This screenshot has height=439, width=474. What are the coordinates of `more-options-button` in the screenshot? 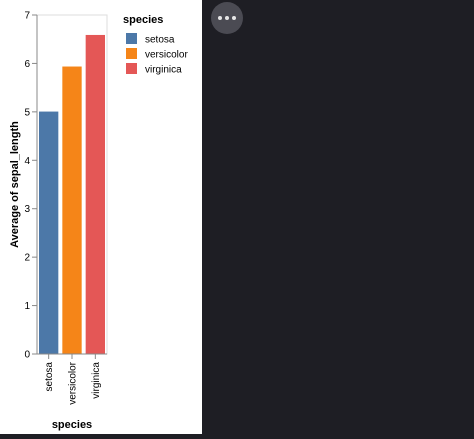 It's located at (227, 18).